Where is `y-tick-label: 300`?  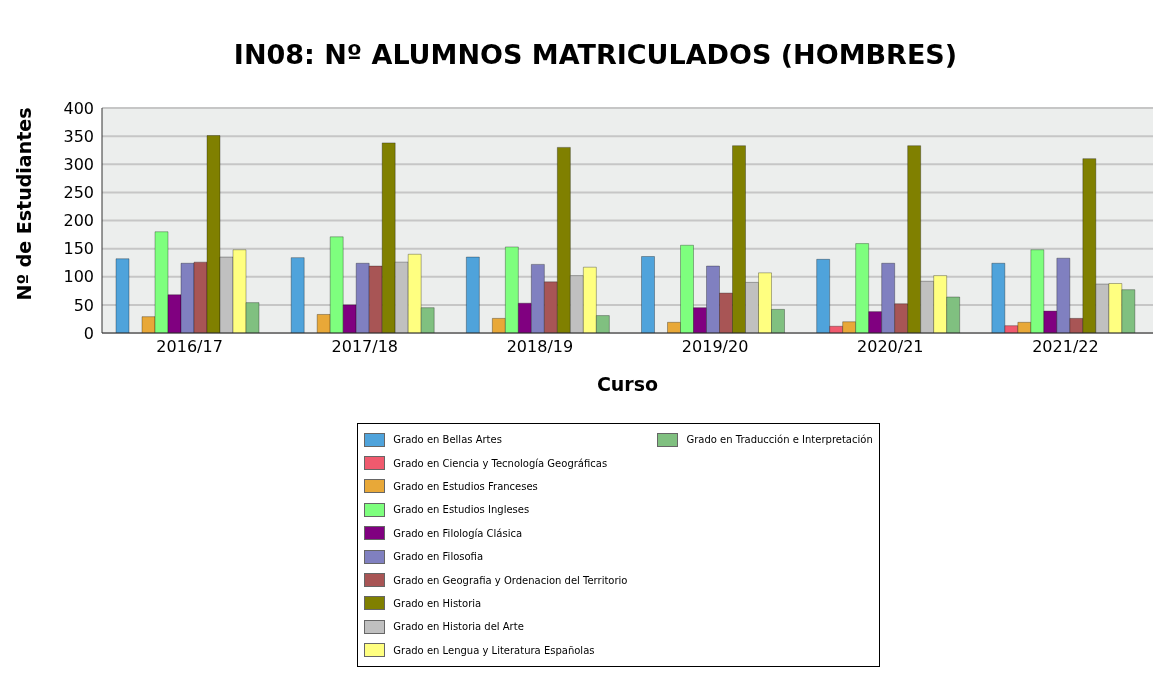 y-tick-label: 300 is located at coordinates (78, 164).